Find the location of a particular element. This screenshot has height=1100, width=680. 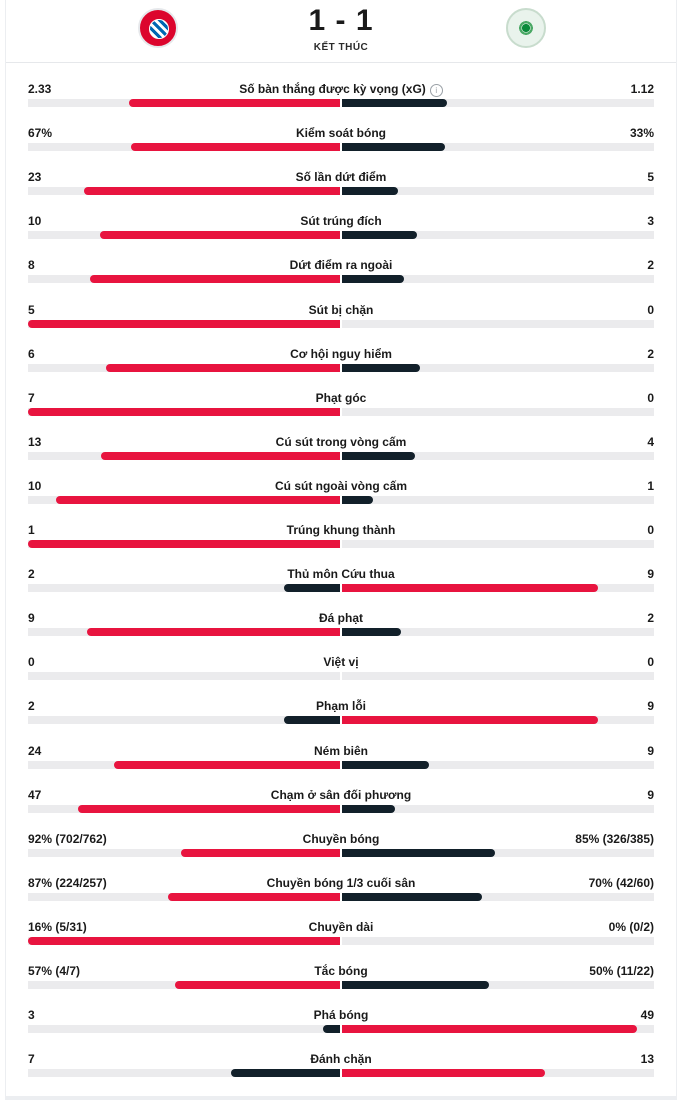

stat-label: Chuyền bóng is located at coordinates (341, 839).